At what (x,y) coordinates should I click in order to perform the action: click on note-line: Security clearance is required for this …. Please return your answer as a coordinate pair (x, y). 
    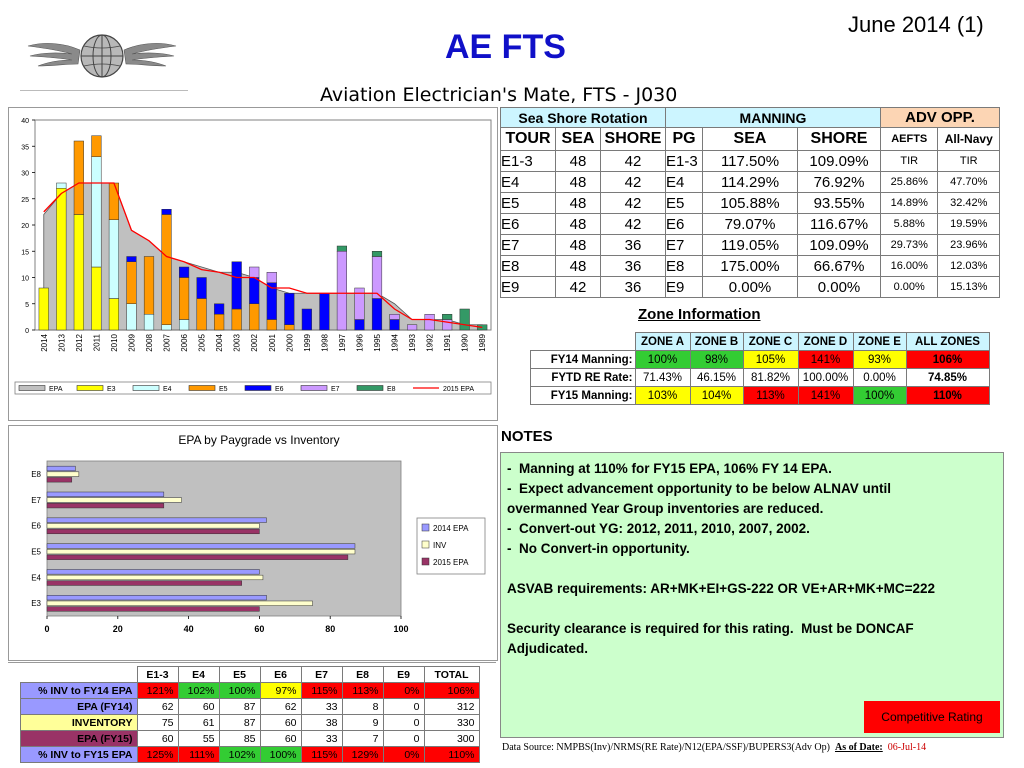
    Looking at the image, I should click on (710, 628).